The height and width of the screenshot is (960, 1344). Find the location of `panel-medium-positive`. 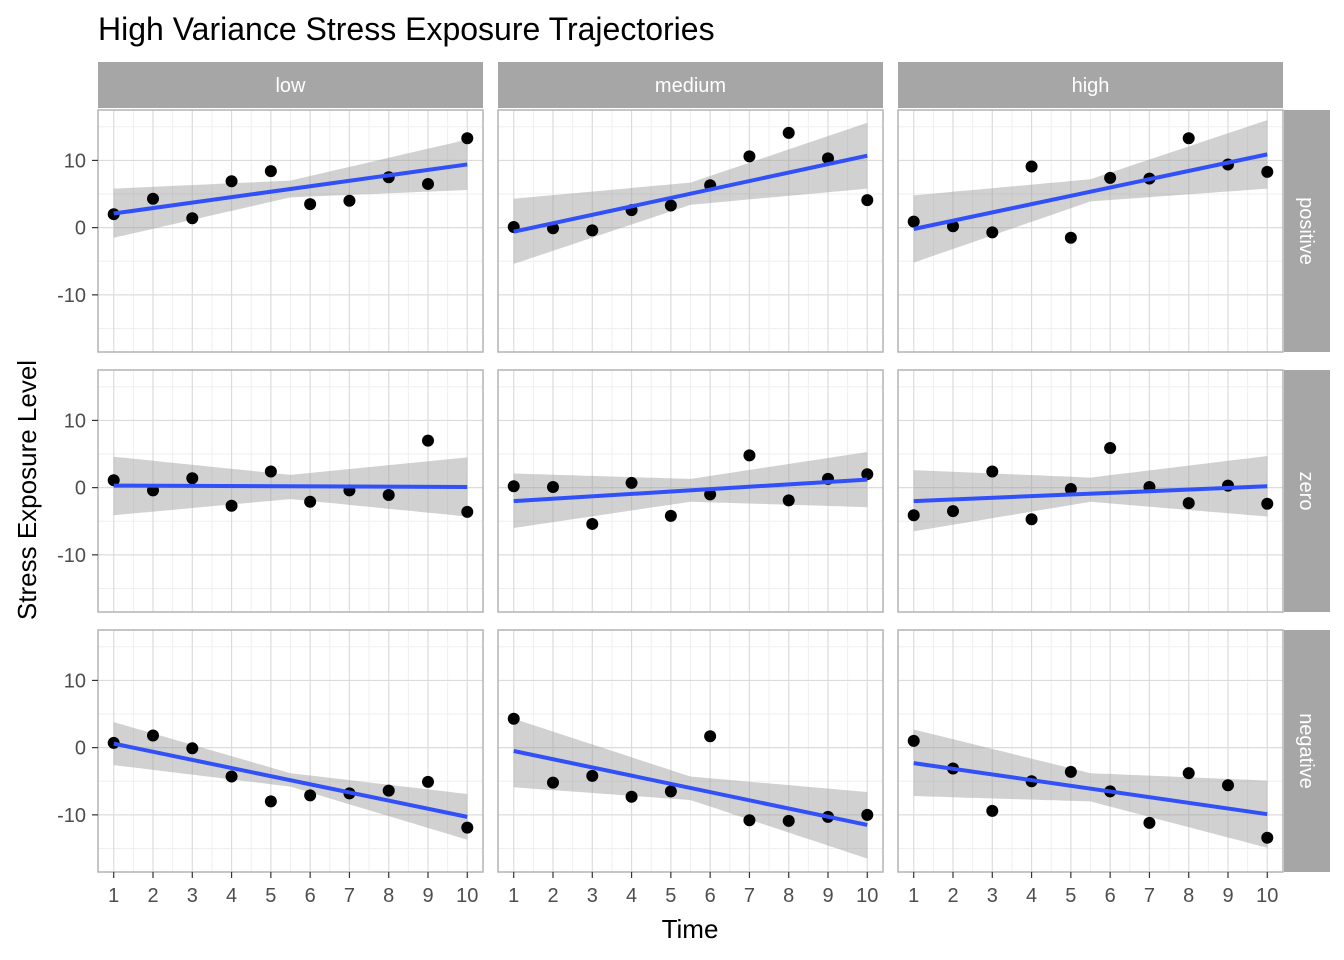

panel-medium-positive is located at coordinates (690, 231).